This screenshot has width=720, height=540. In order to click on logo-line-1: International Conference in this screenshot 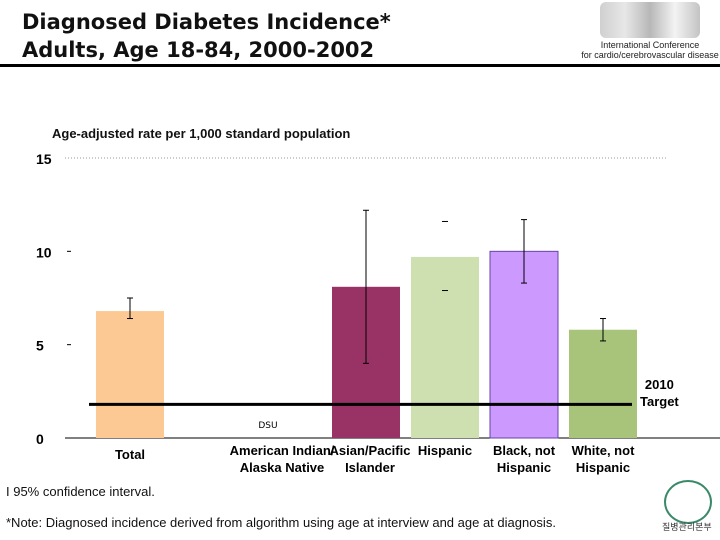, I will do `click(650, 45)`.